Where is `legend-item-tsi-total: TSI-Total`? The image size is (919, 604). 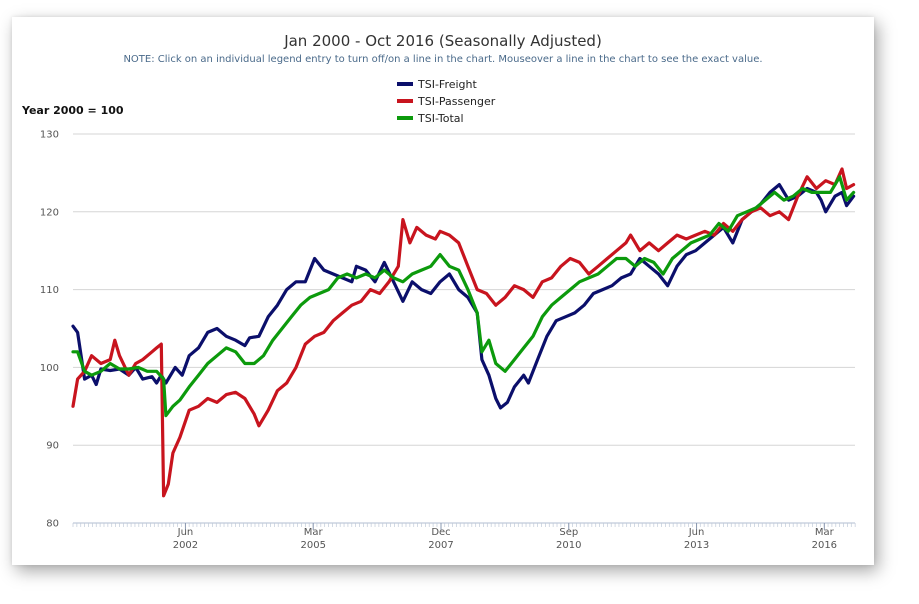
legend-item-tsi-total: TSI-Total is located at coordinates (430, 118).